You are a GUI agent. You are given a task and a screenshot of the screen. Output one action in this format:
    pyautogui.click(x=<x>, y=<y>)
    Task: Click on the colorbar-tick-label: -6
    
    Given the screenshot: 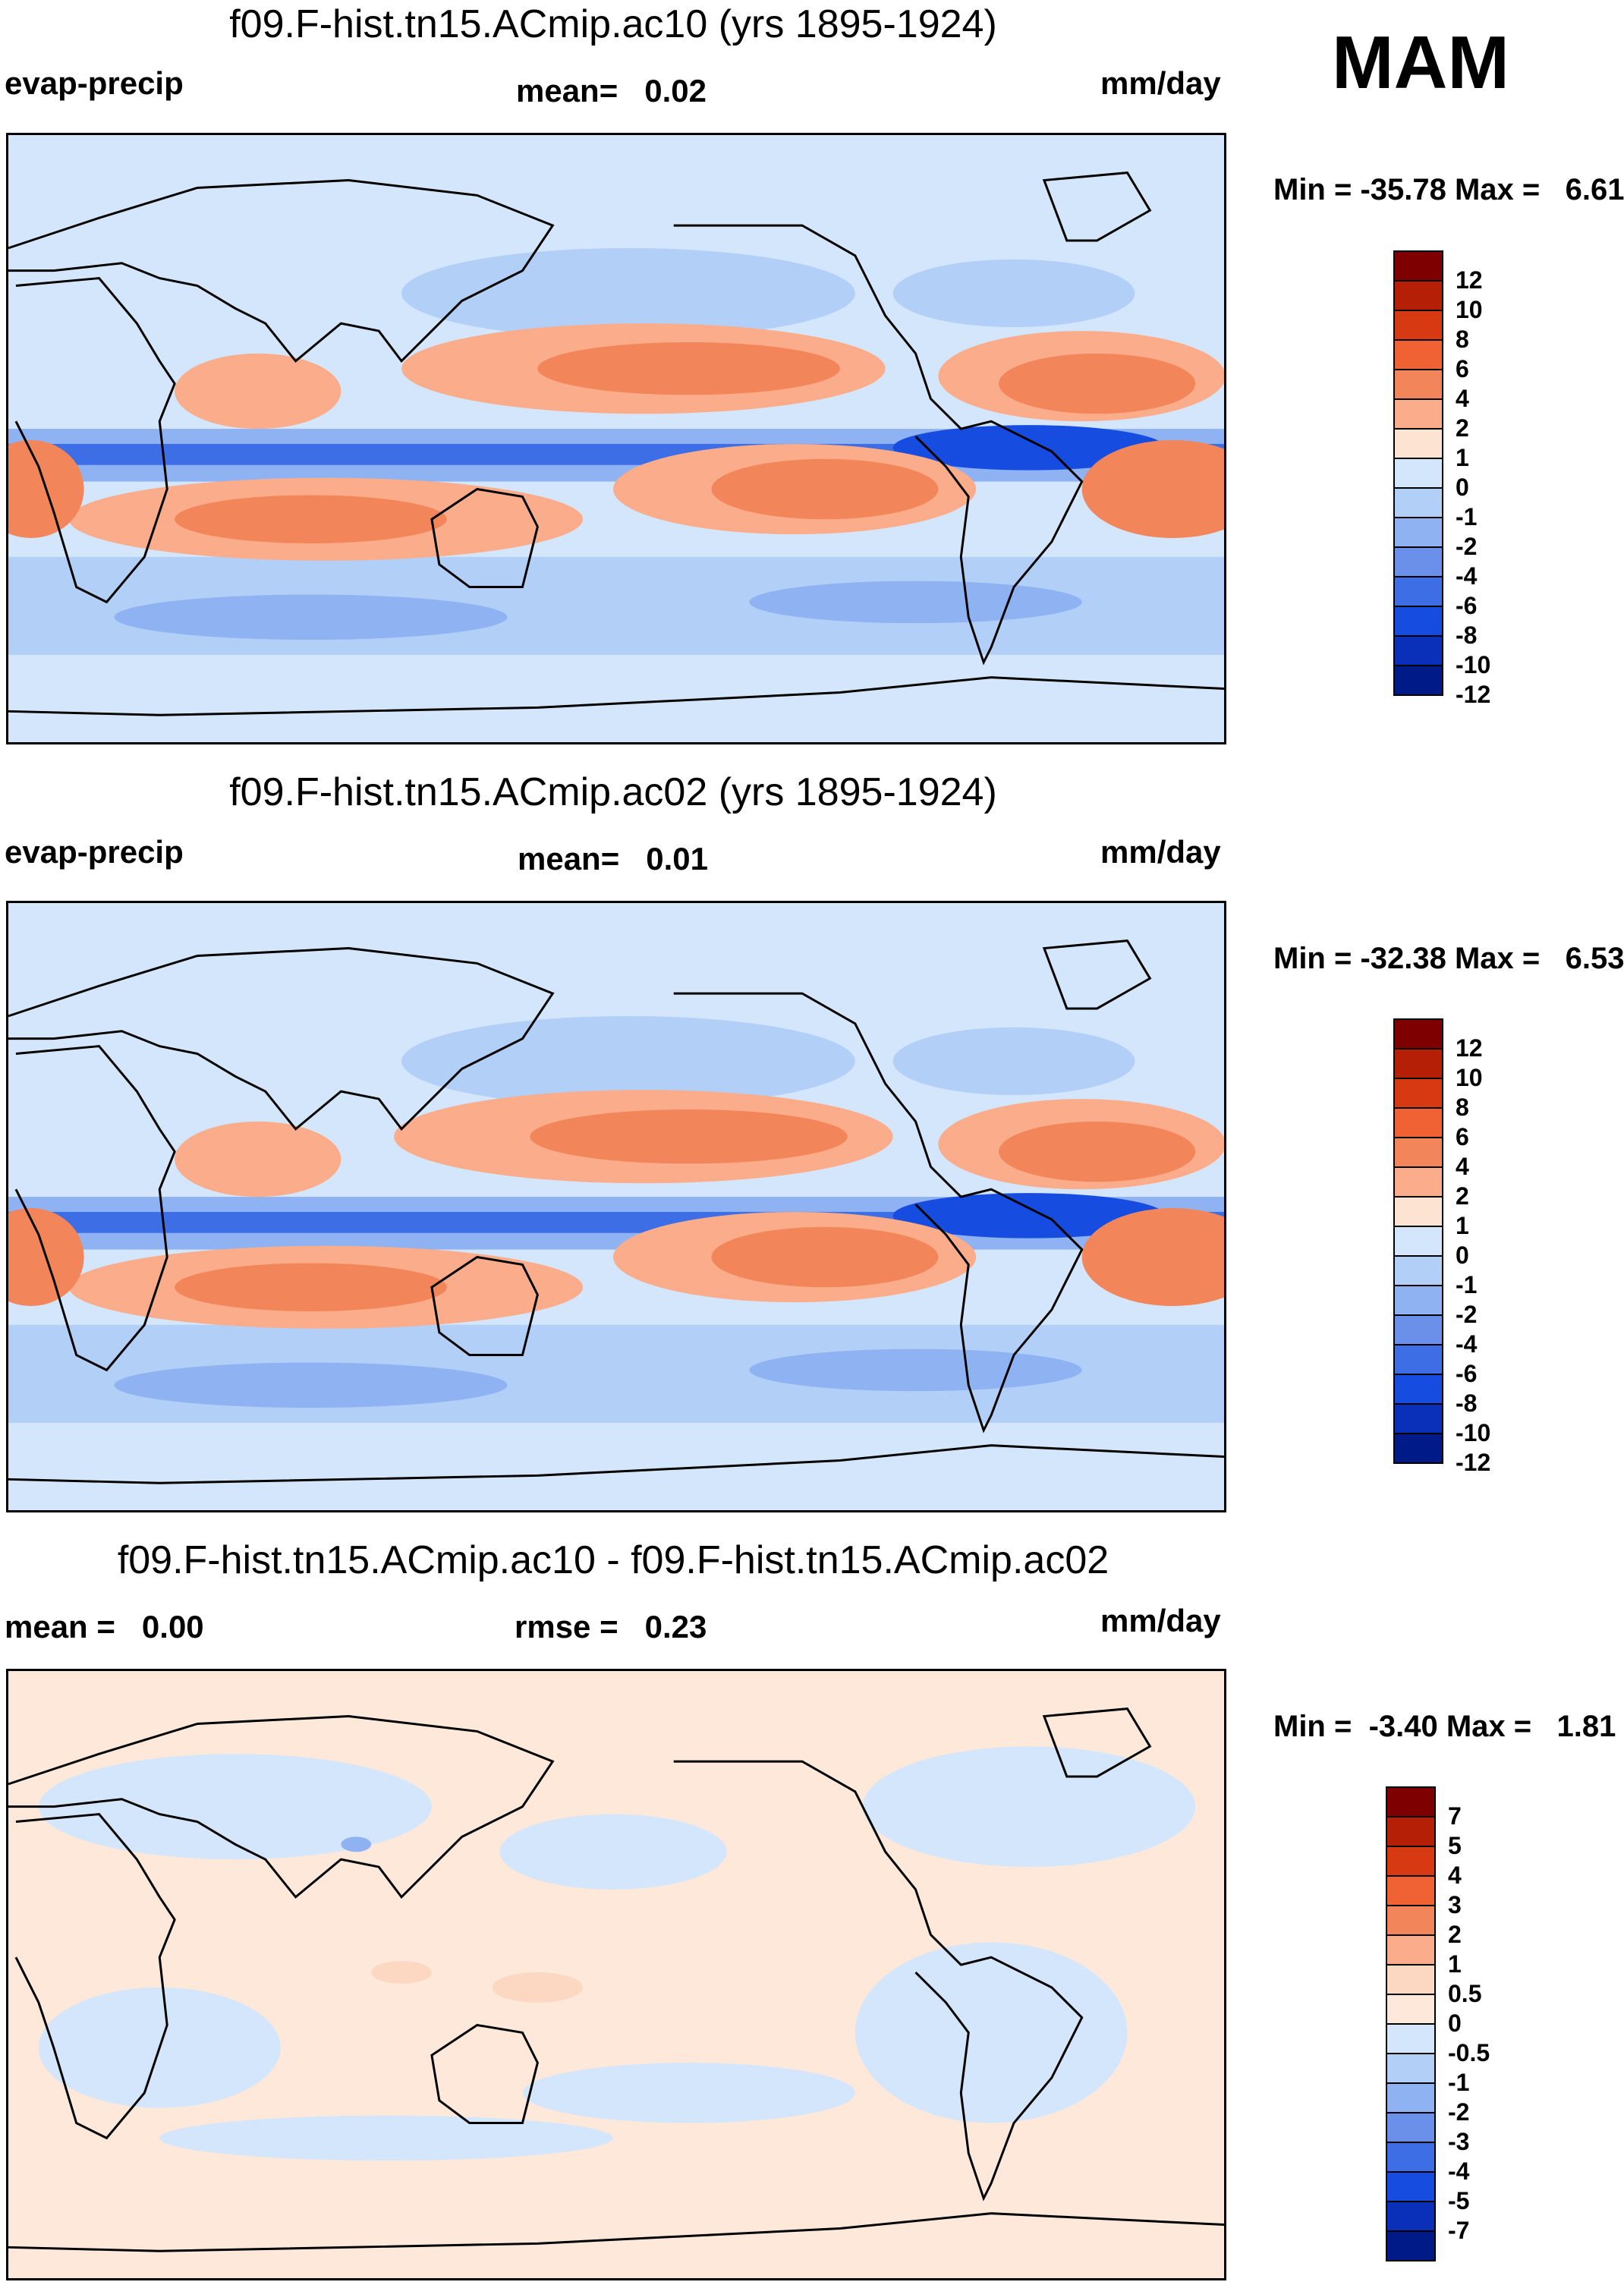 What is the action you would take?
    pyautogui.click(x=1467, y=1373)
    